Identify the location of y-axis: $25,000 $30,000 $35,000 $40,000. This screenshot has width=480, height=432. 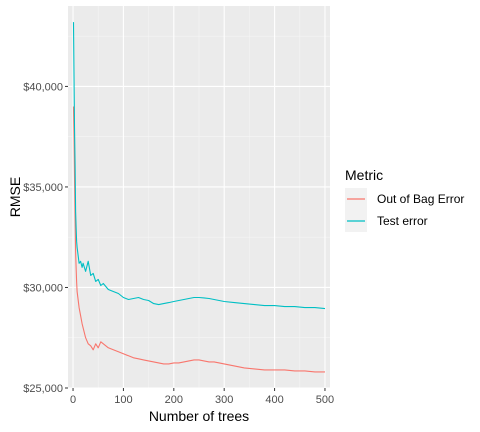
(45, 238).